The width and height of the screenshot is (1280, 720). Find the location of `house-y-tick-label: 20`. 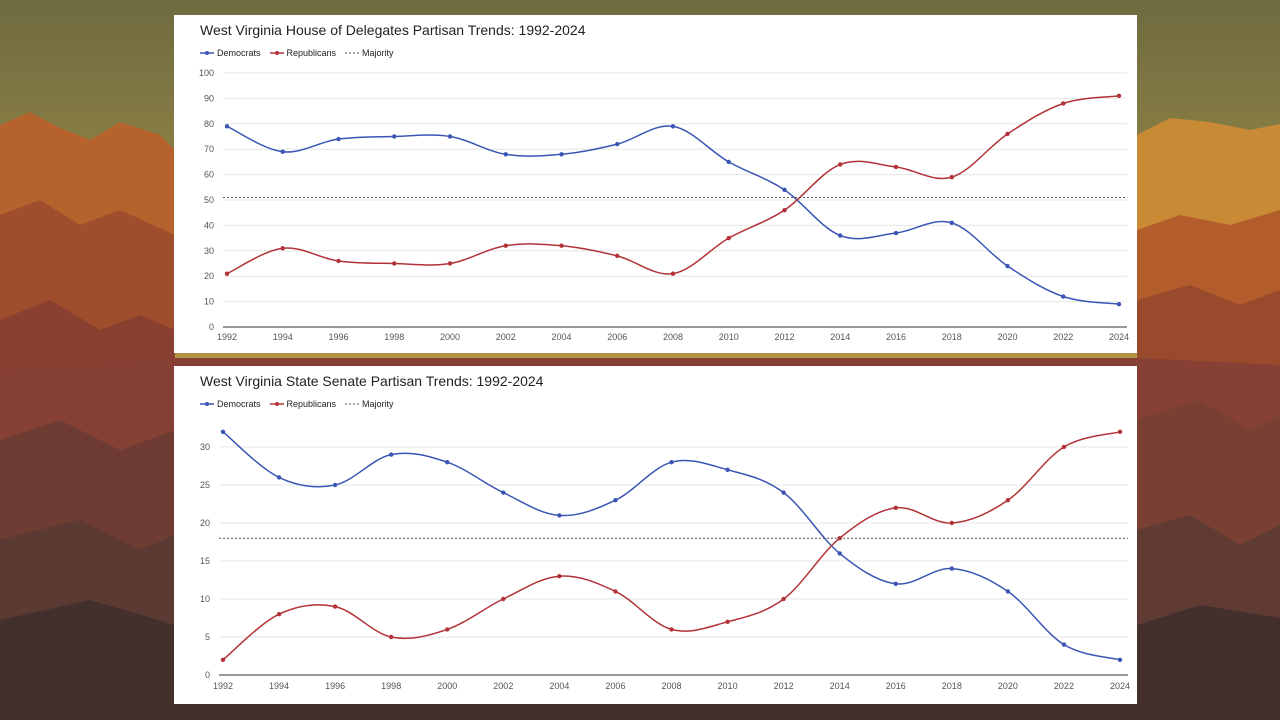

house-y-tick-label: 20 is located at coordinates (209, 276).